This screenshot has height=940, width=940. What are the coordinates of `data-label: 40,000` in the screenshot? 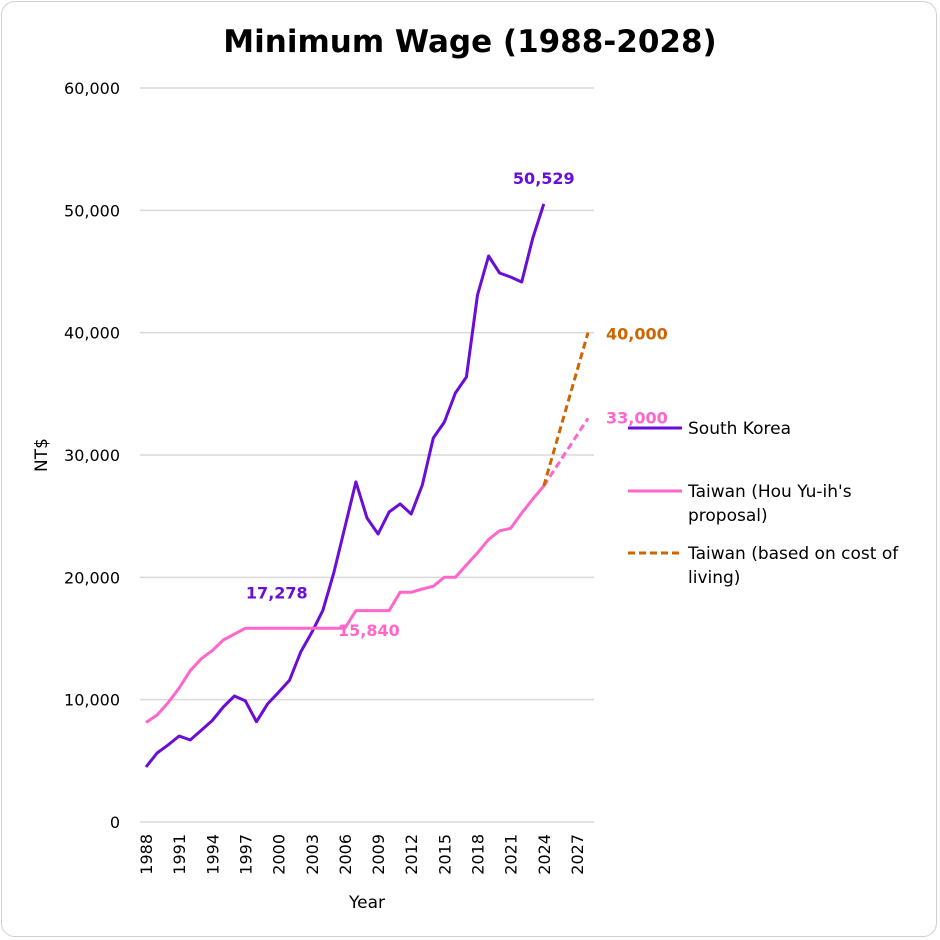 It's located at (637, 334).